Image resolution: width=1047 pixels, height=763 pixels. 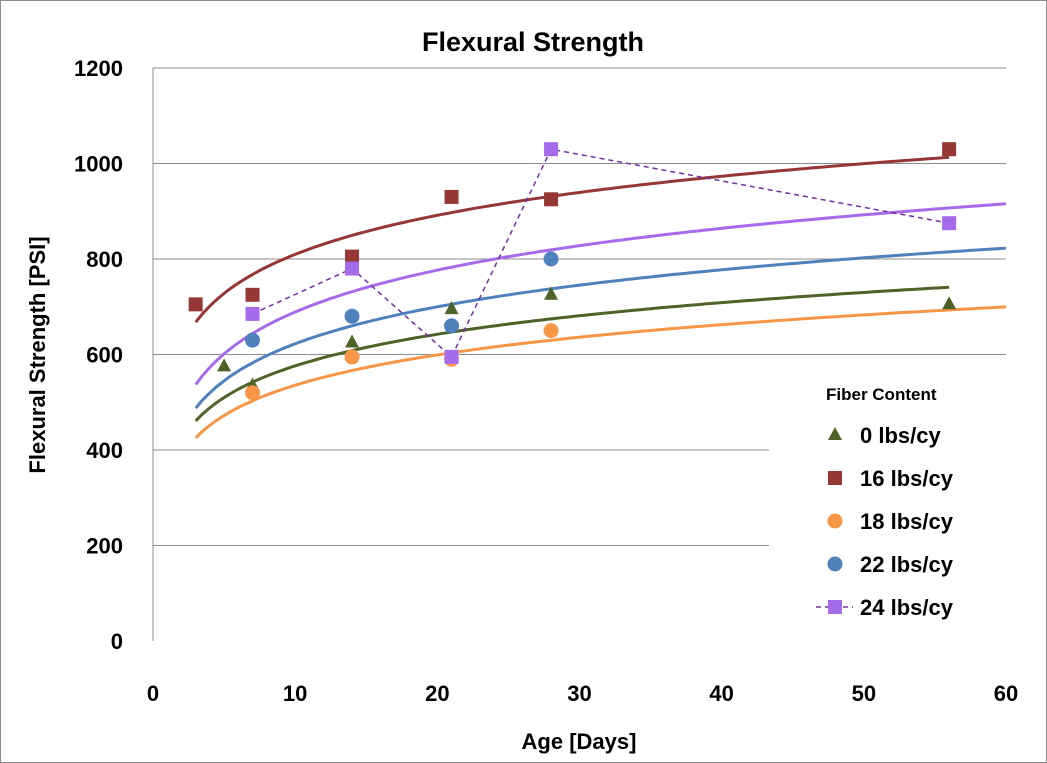 What do you see at coordinates (98, 68) in the screenshot?
I see `y-tick-label: 1200` at bounding box center [98, 68].